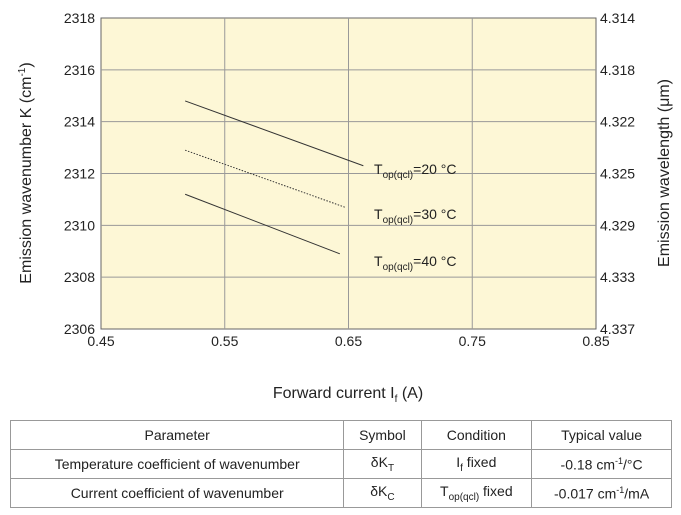 This screenshot has width=681, height=515. I want to click on symbol-cell: δKC, so click(382, 493).